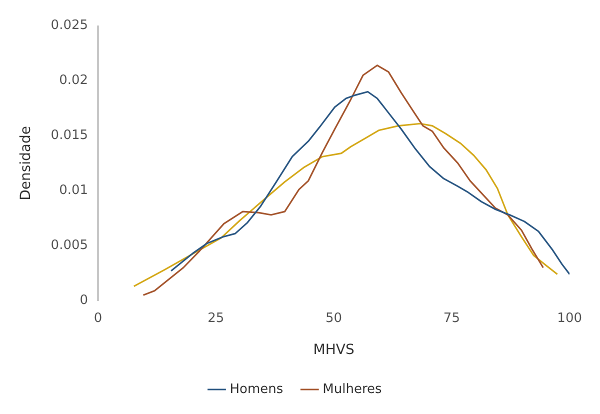 Image resolution: width=600 pixels, height=414 pixels. What do you see at coordinates (569, 318) in the screenshot?
I see `x-tick-label: 100` at bounding box center [569, 318].